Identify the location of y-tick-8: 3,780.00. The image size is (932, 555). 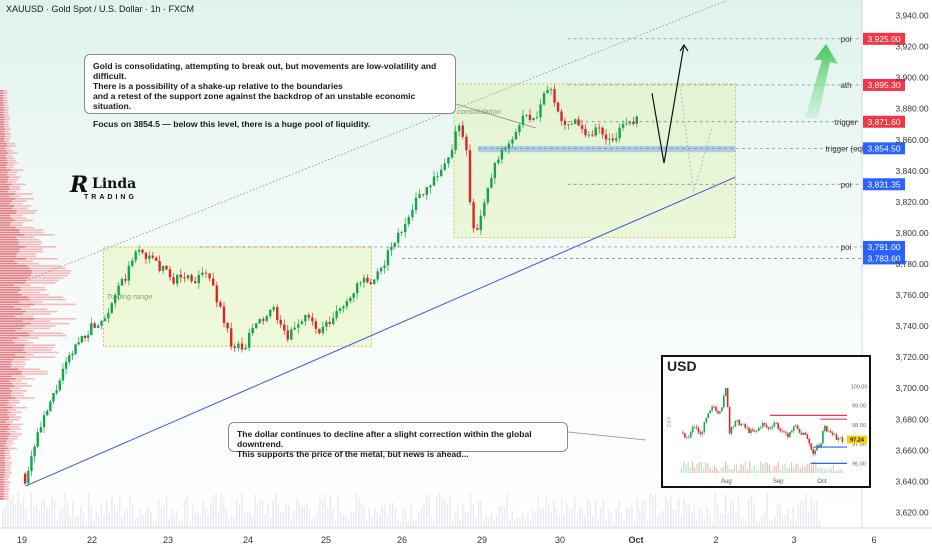
(911, 264).